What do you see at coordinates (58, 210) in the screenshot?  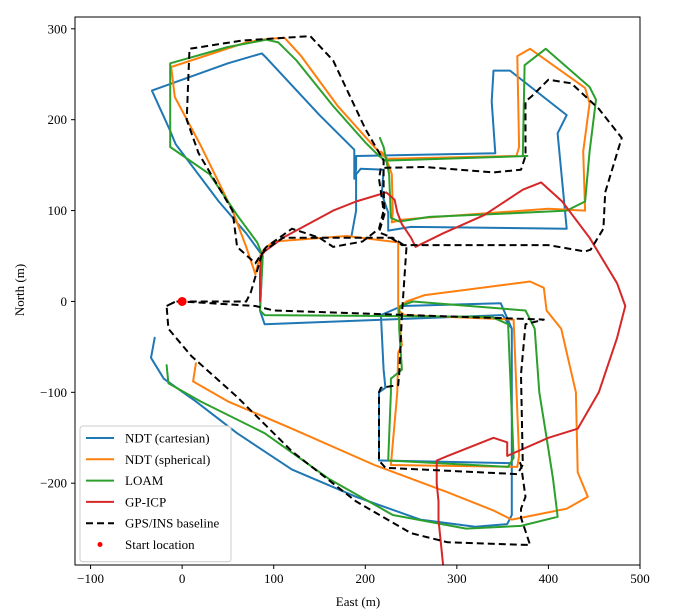 I see `y-tick-label: 100` at bounding box center [58, 210].